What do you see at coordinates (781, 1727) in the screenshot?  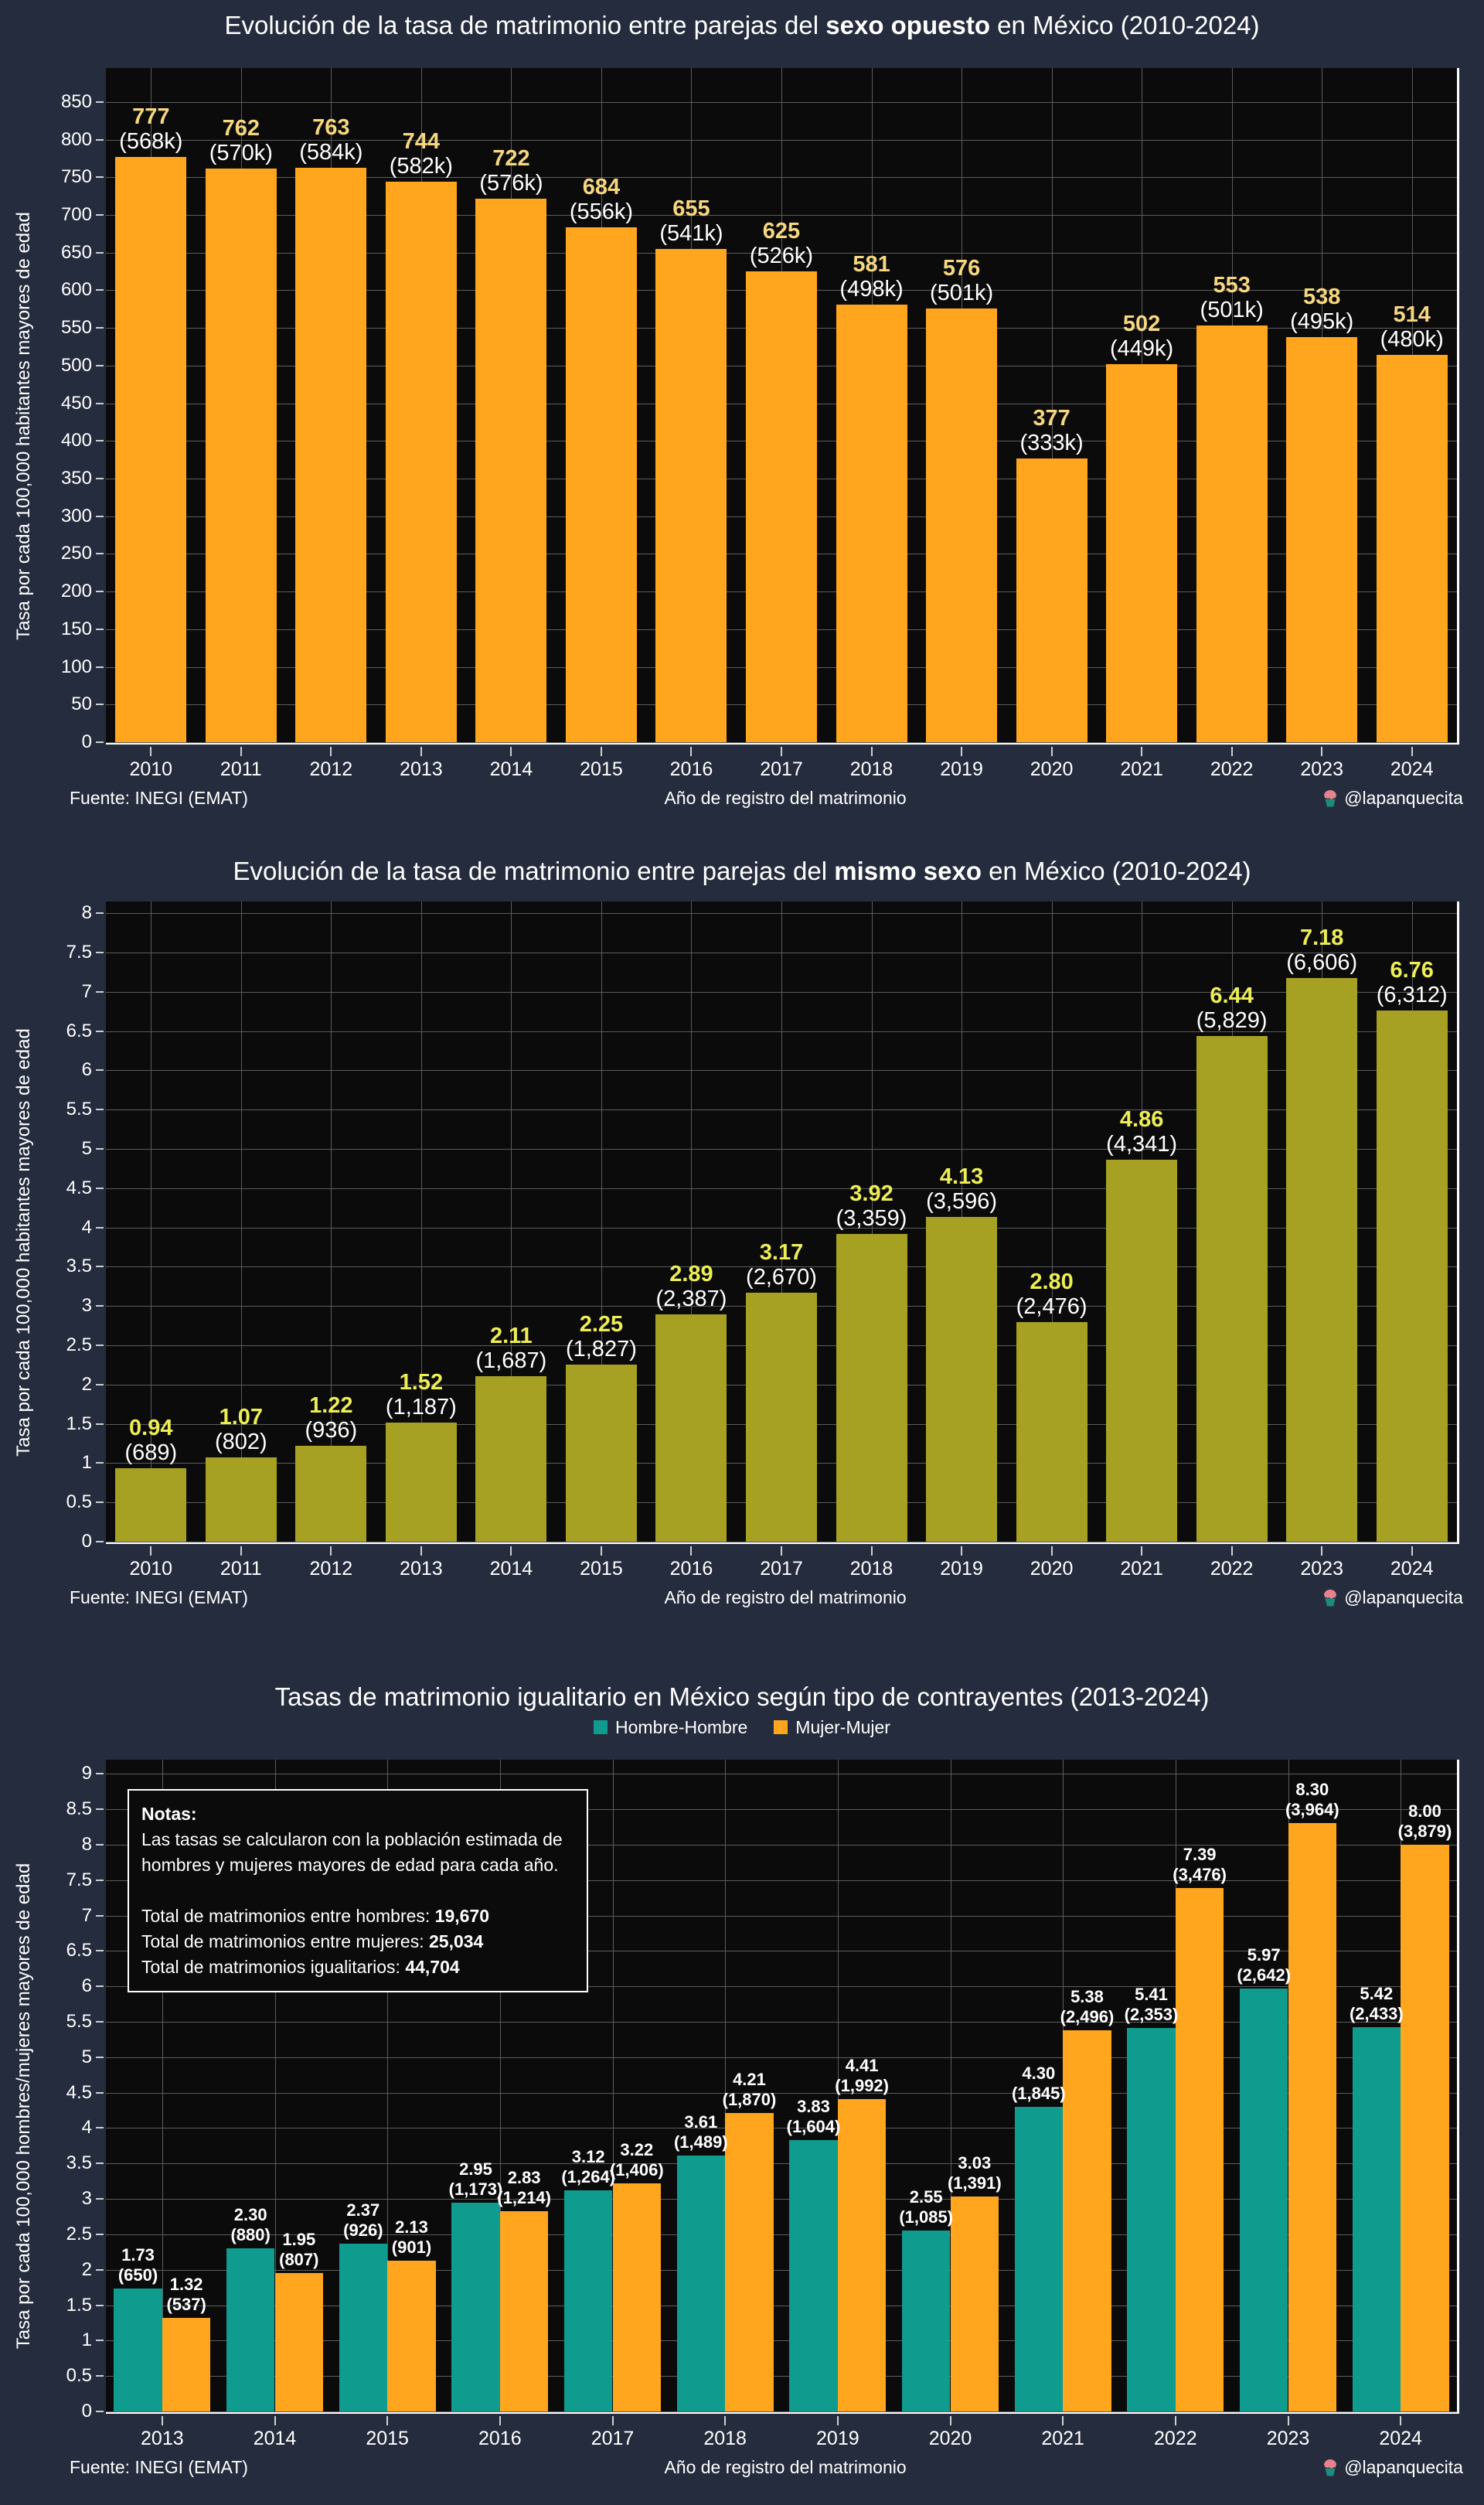 I see `legend-swatch-orange` at bounding box center [781, 1727].